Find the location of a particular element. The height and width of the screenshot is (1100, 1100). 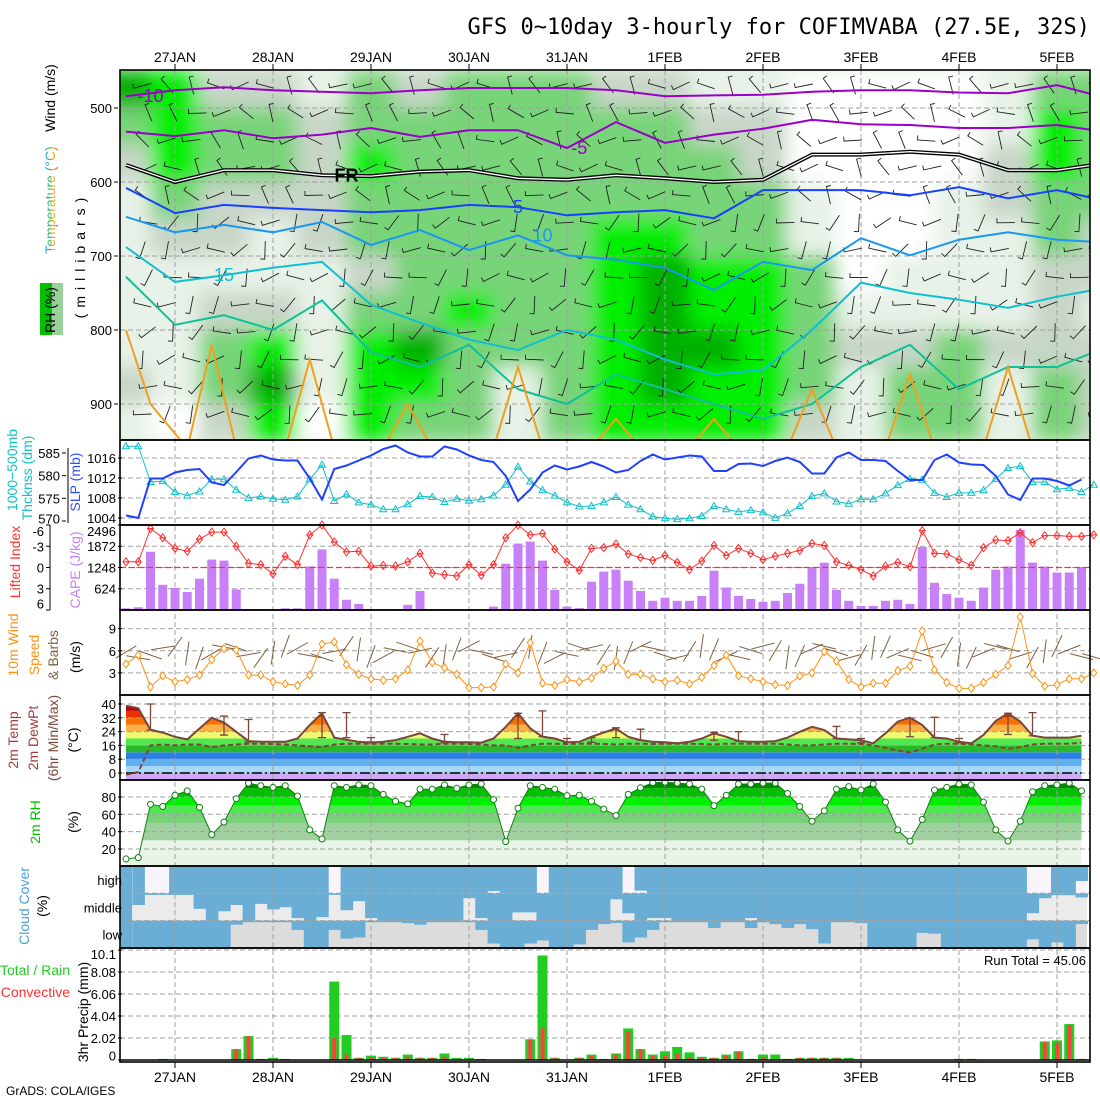

temp-tick-label: 8 is located at coordinates (112, 759).